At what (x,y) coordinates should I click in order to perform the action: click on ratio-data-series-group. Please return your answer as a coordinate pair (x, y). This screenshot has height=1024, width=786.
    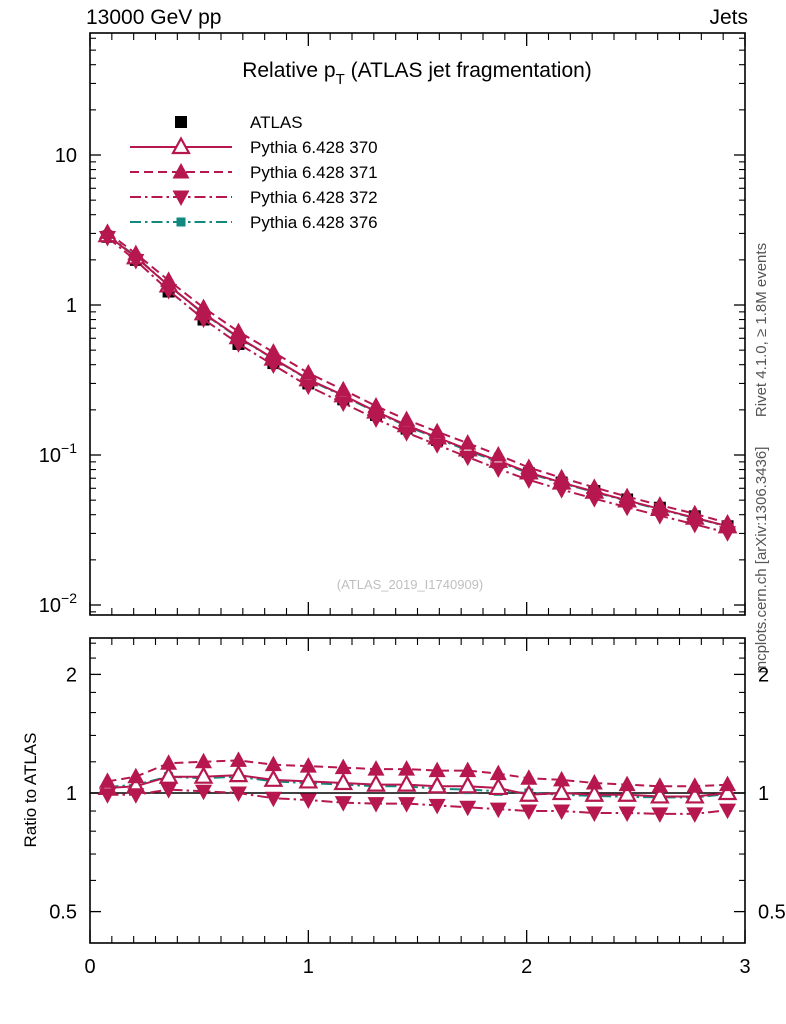
    Looking at the image, I should click on (417, 787).